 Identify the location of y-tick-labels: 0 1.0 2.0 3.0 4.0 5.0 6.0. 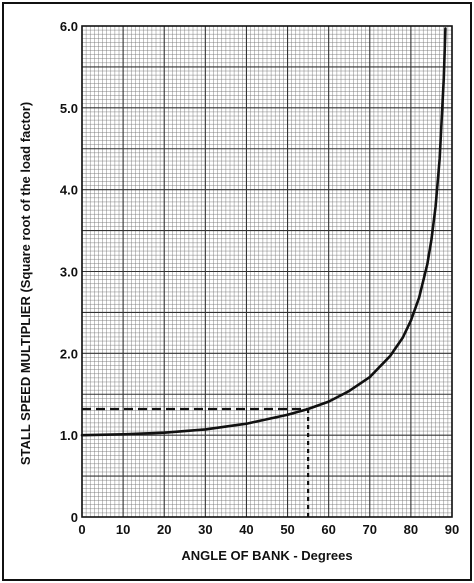
(69, 272).